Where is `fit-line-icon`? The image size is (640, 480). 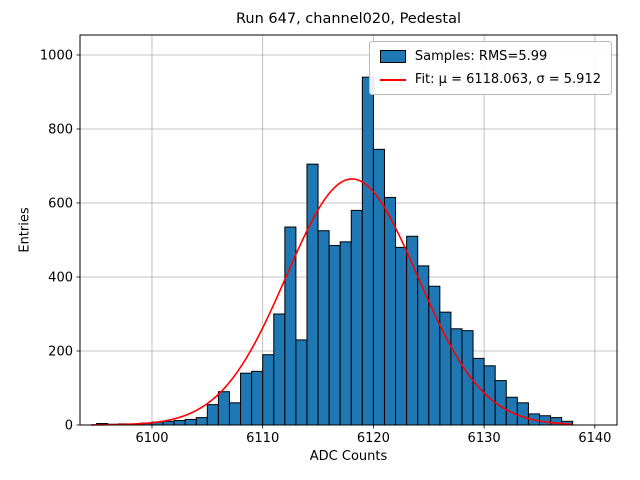 fit-line-icon is located at coordinates (392, 79).